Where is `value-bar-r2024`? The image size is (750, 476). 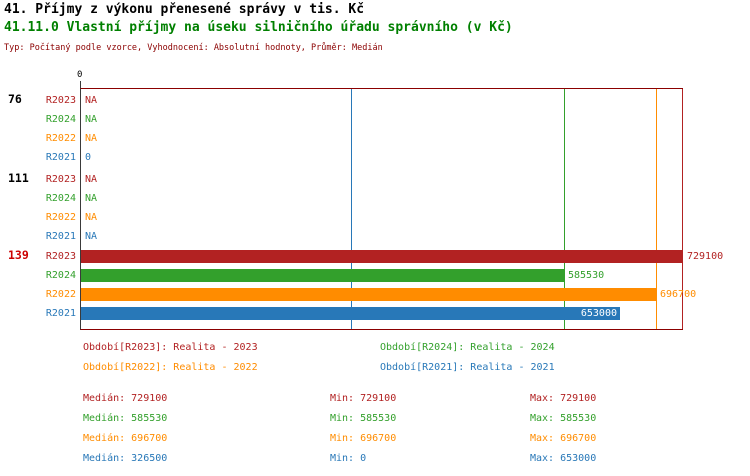
value-bar-r2024 is located at coordinates (322, 275).